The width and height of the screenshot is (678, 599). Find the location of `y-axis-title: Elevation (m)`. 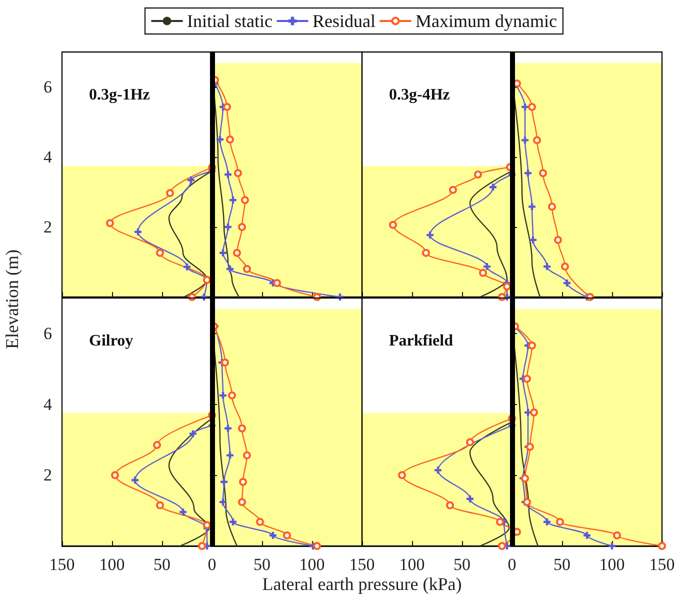

y-axis-title: Elevation (m) is located at coordinates (12, 299).